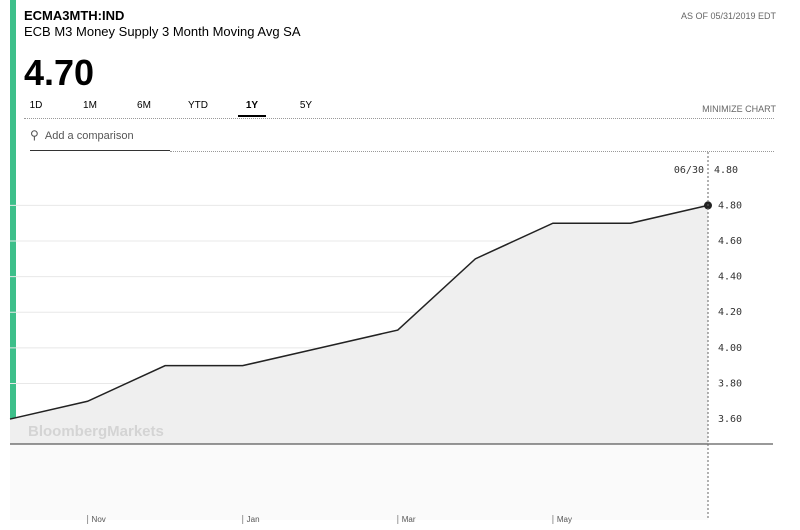 Image resolution: width=800 pixels, height=530 pixels. What do you see at coordinates (730, 348) in the screenshot?
I see `y-tick-label: 4.00` at bounding box center [730, 348].